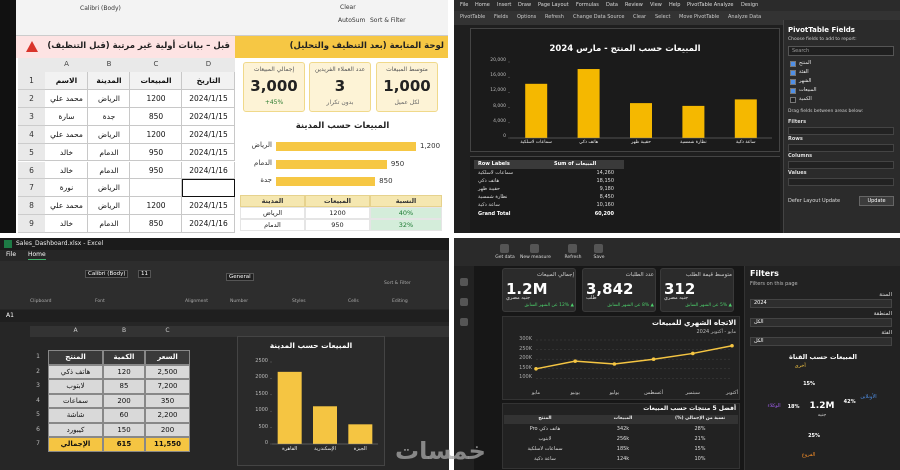  I want to click on window-title: Sales_Dashboard.xlsx - Excel, so click(60, 243).